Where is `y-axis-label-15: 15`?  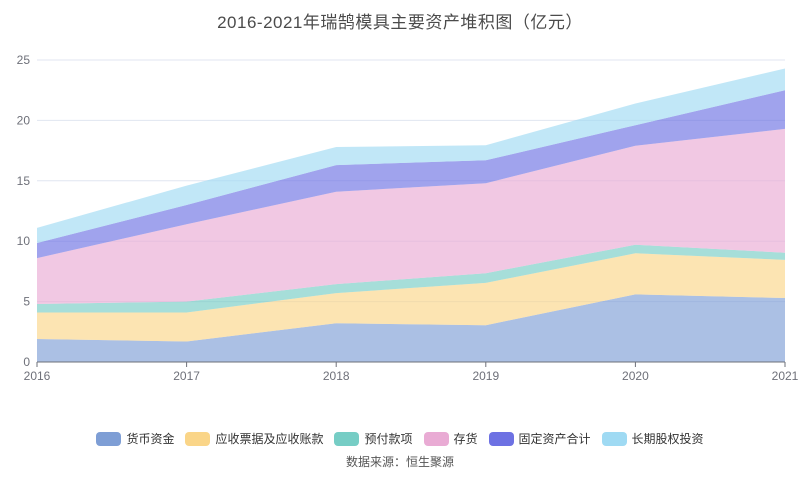 y-axis-label-15: 15 is located at coordinates (24, 181).